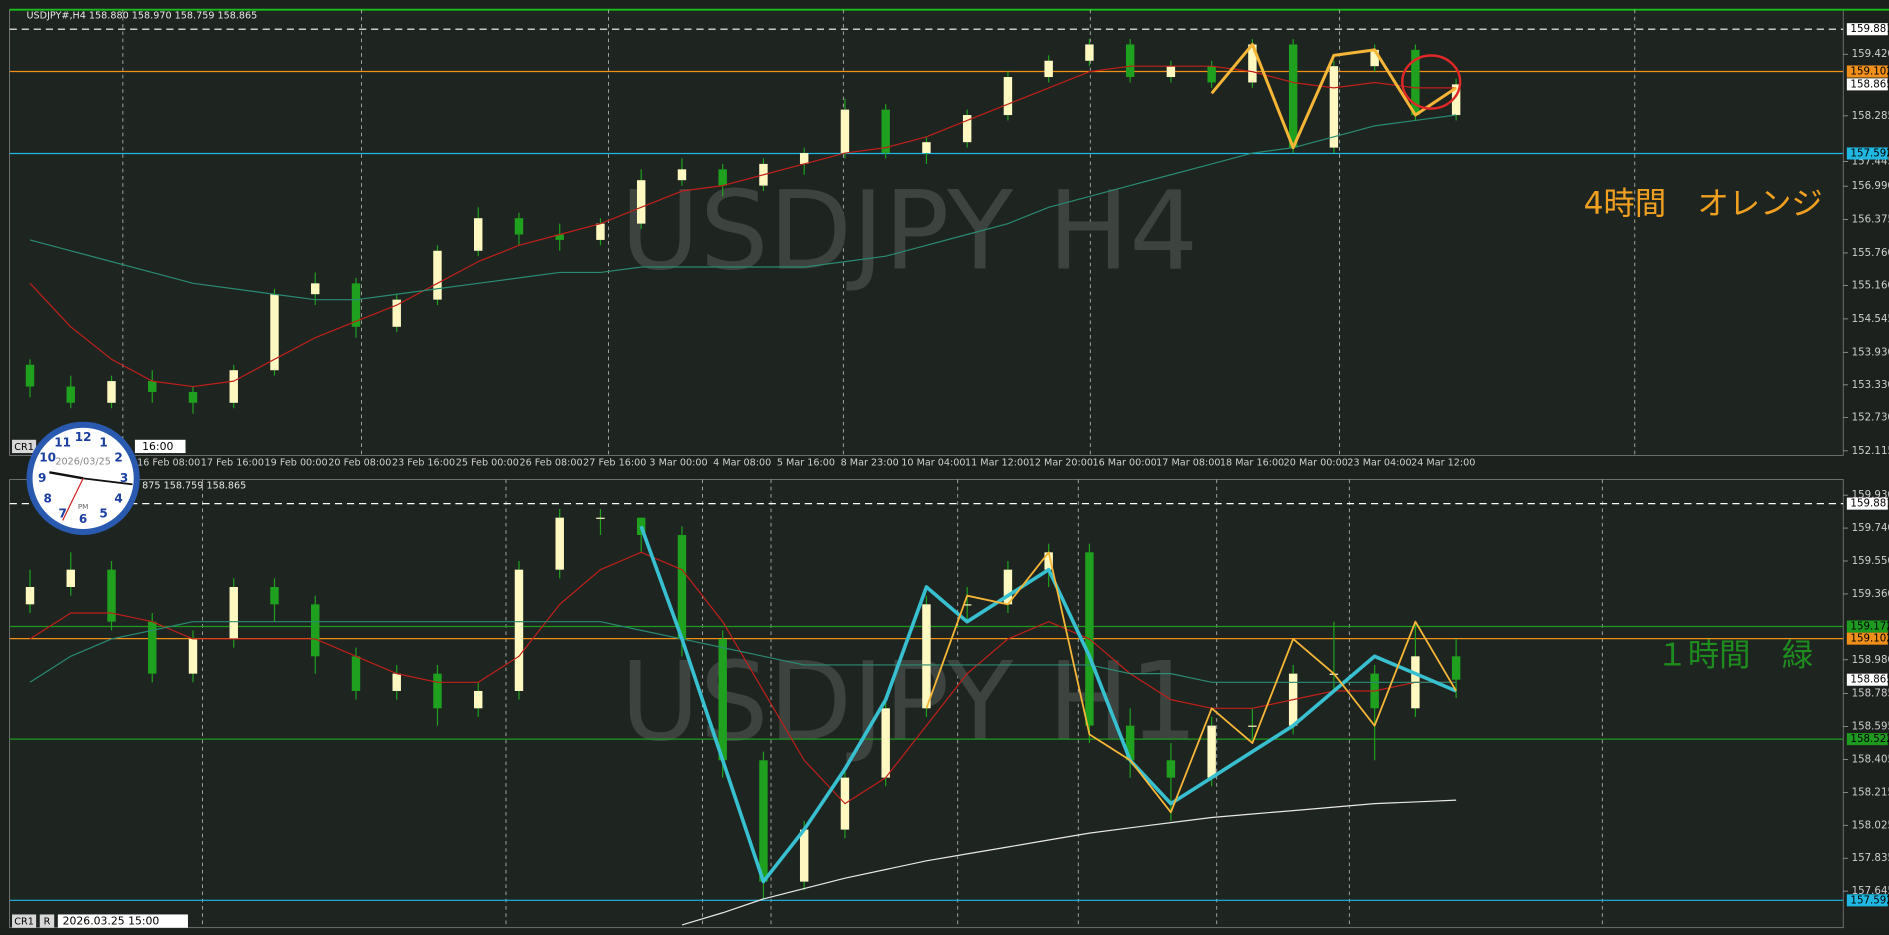 This screenshot has height=935, width=1889. What do you see at coordinates (118, 498) in the screenshot?
I see `clock-number: 4` at bounding box center [118, 498].